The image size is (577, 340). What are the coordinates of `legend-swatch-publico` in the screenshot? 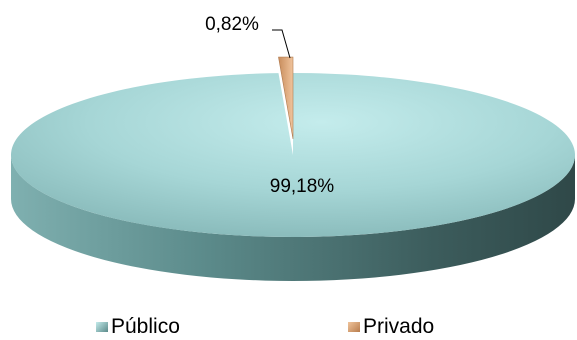 It's located at (102, 327).